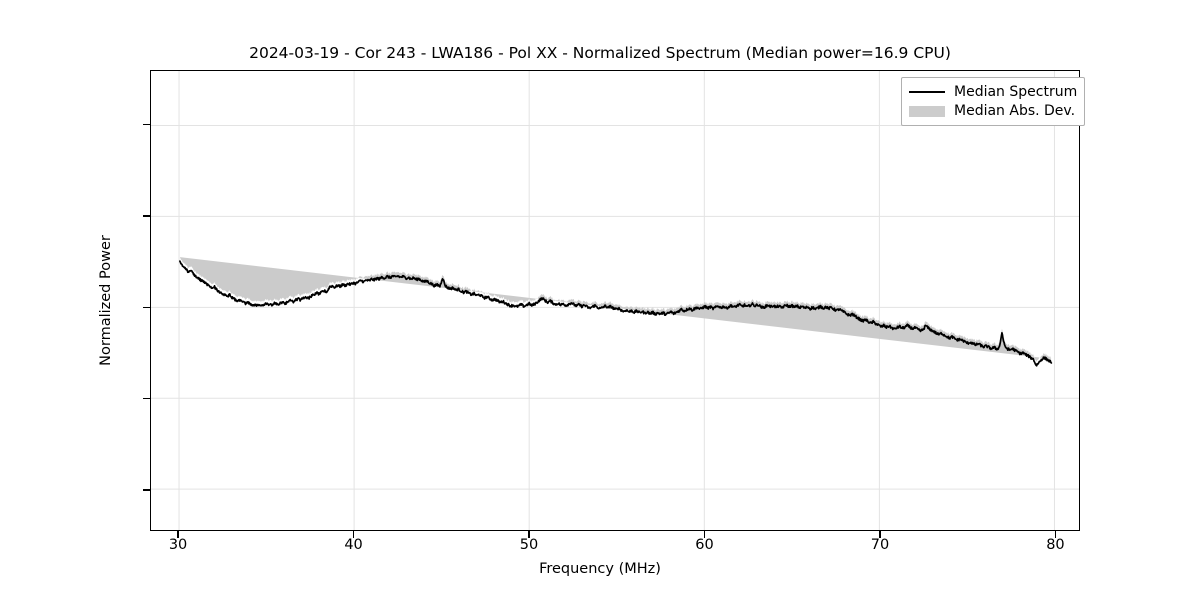 Image resolution: width=1200 pixels, height=600 pixels. What do you see at coordinates (704, 545) in the screenshot?
I see `x-tick-label: 60` at bounding box center [704, 545].